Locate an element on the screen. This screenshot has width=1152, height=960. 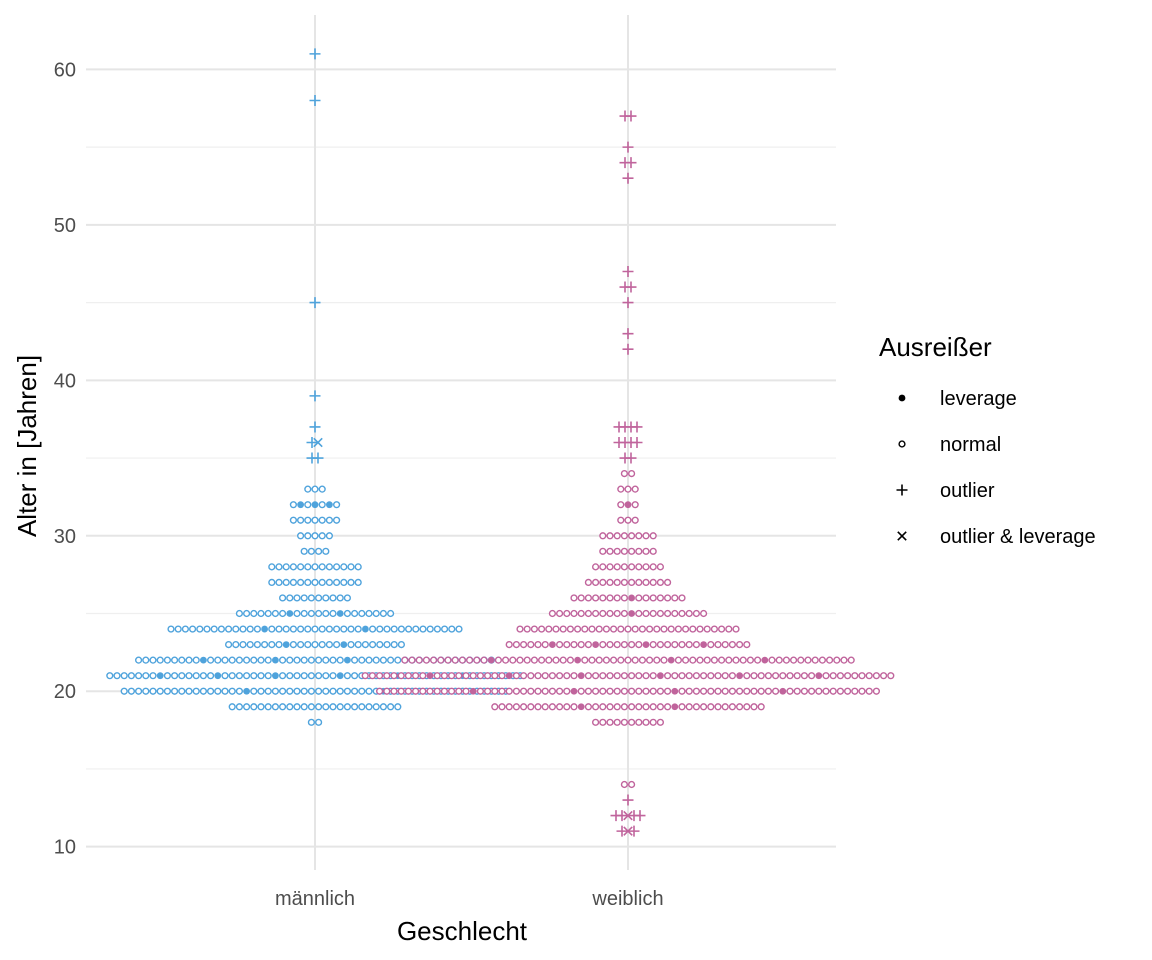
y-tick-label: 20 is located at coordinates (65, 692).